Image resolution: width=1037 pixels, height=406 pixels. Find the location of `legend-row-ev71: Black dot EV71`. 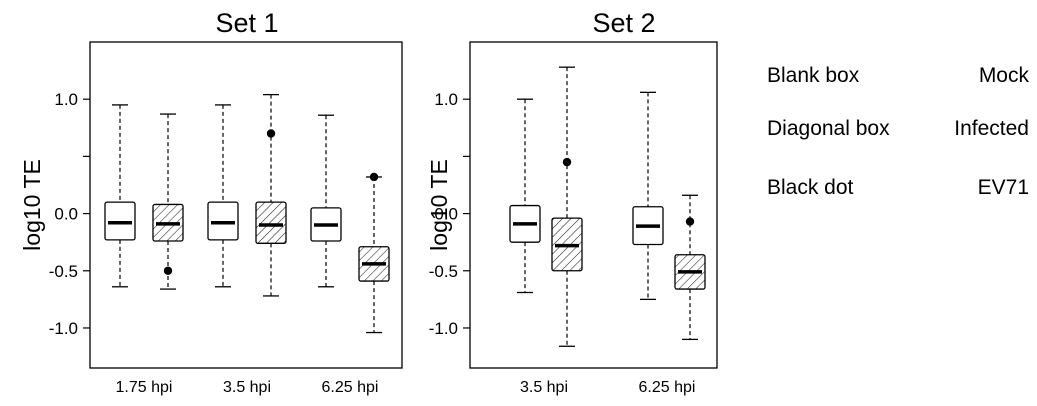

legend-row-ev71: Black dot EV71 is located at coordinates (898, 188).